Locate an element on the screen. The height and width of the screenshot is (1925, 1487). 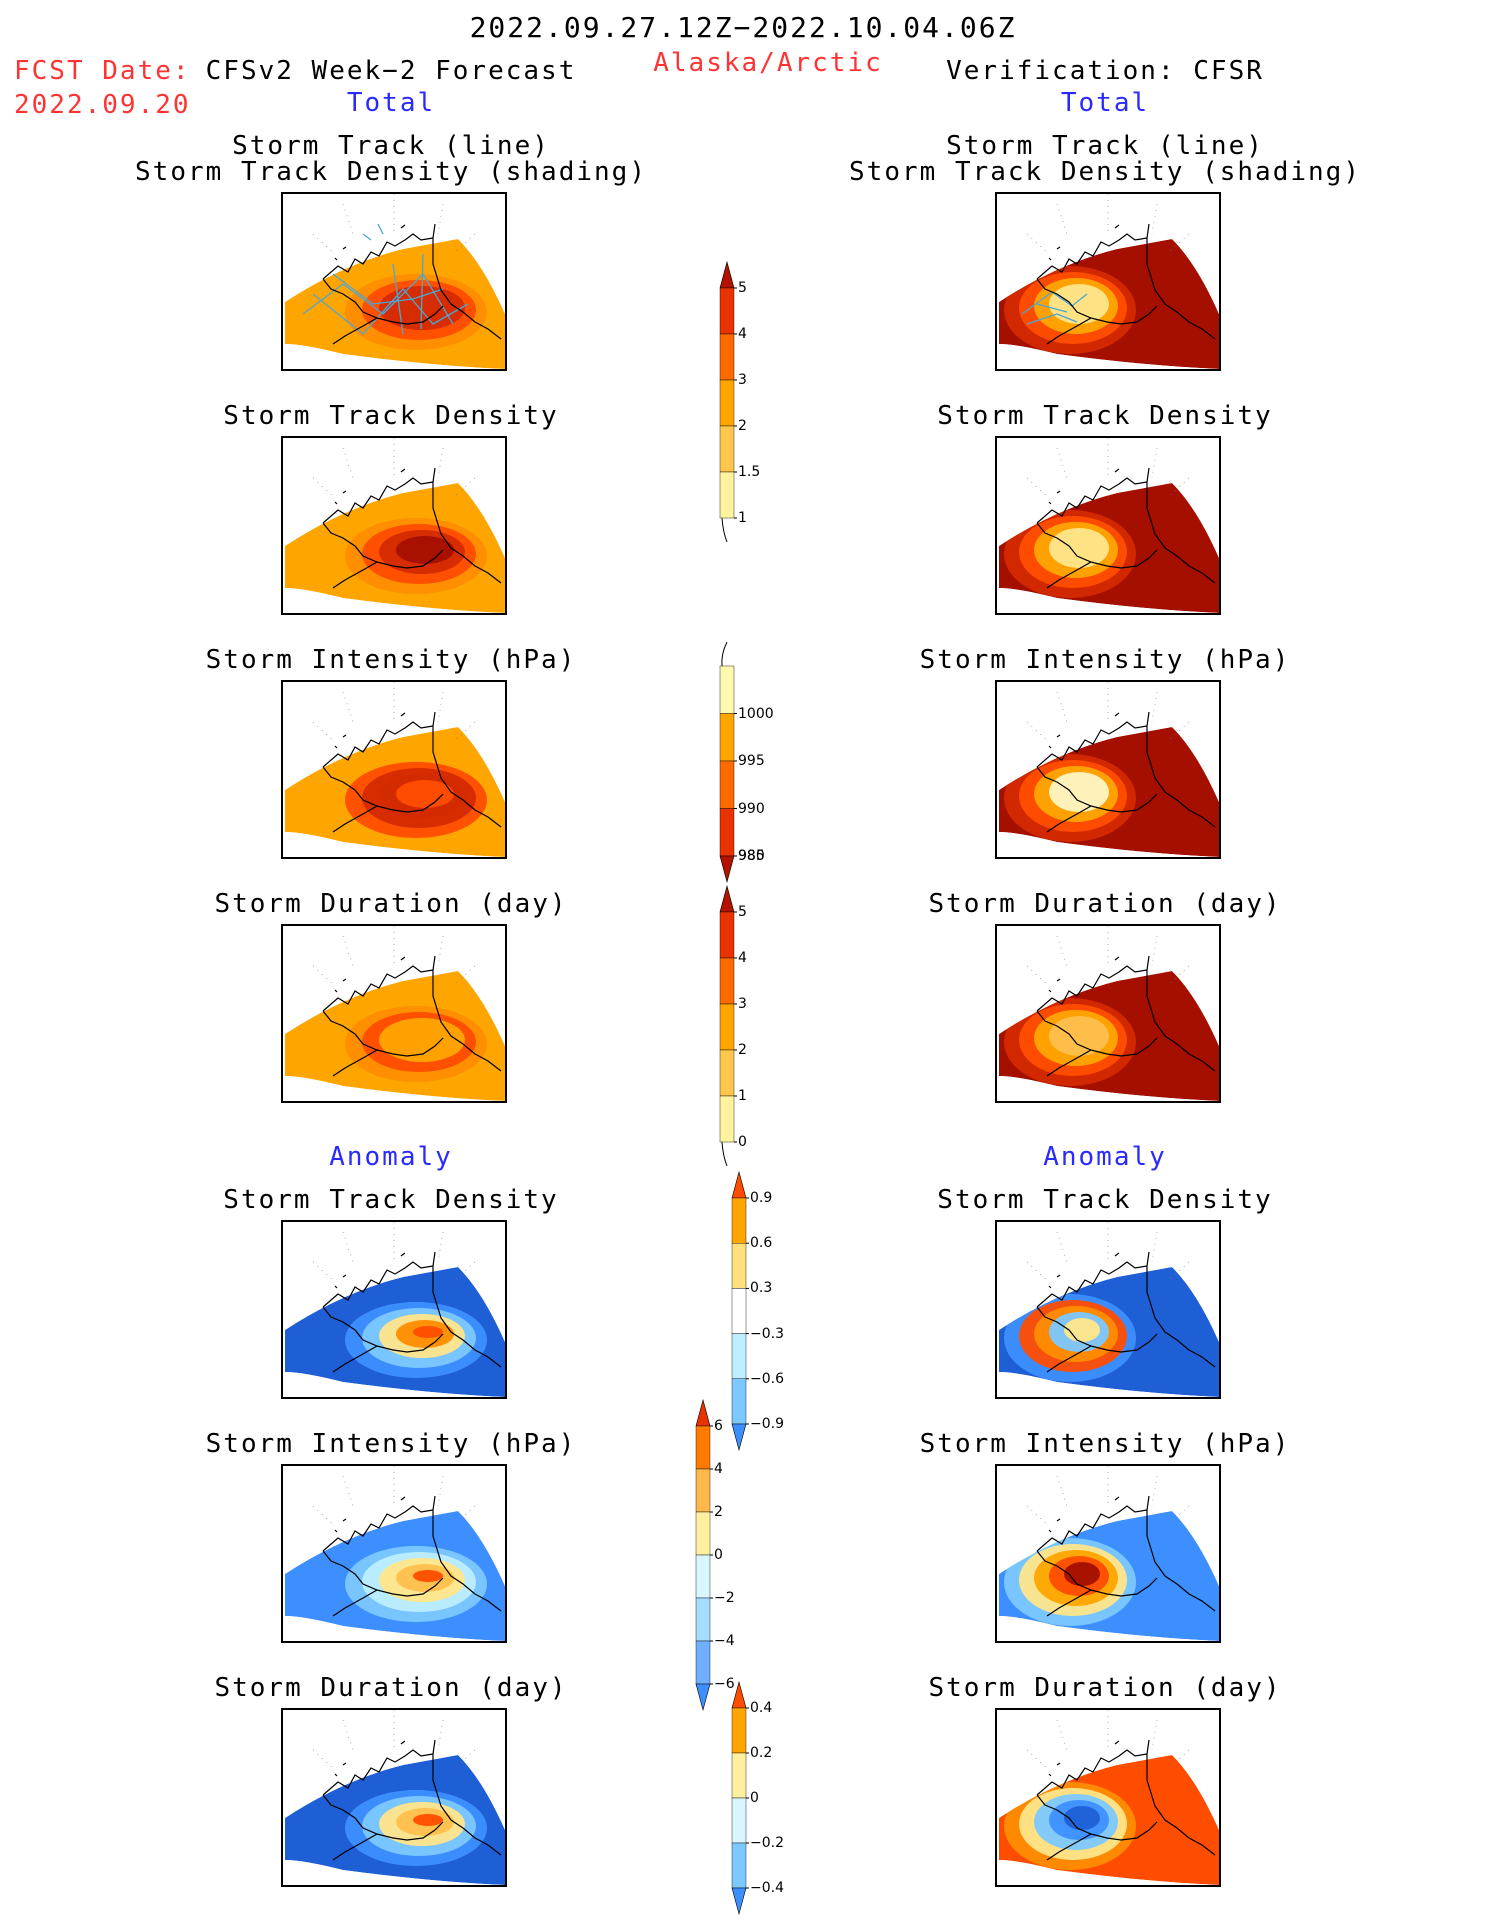
colorbar-total-intensity: 1000 995 990 985 980 is located at coordinates (764, 762).